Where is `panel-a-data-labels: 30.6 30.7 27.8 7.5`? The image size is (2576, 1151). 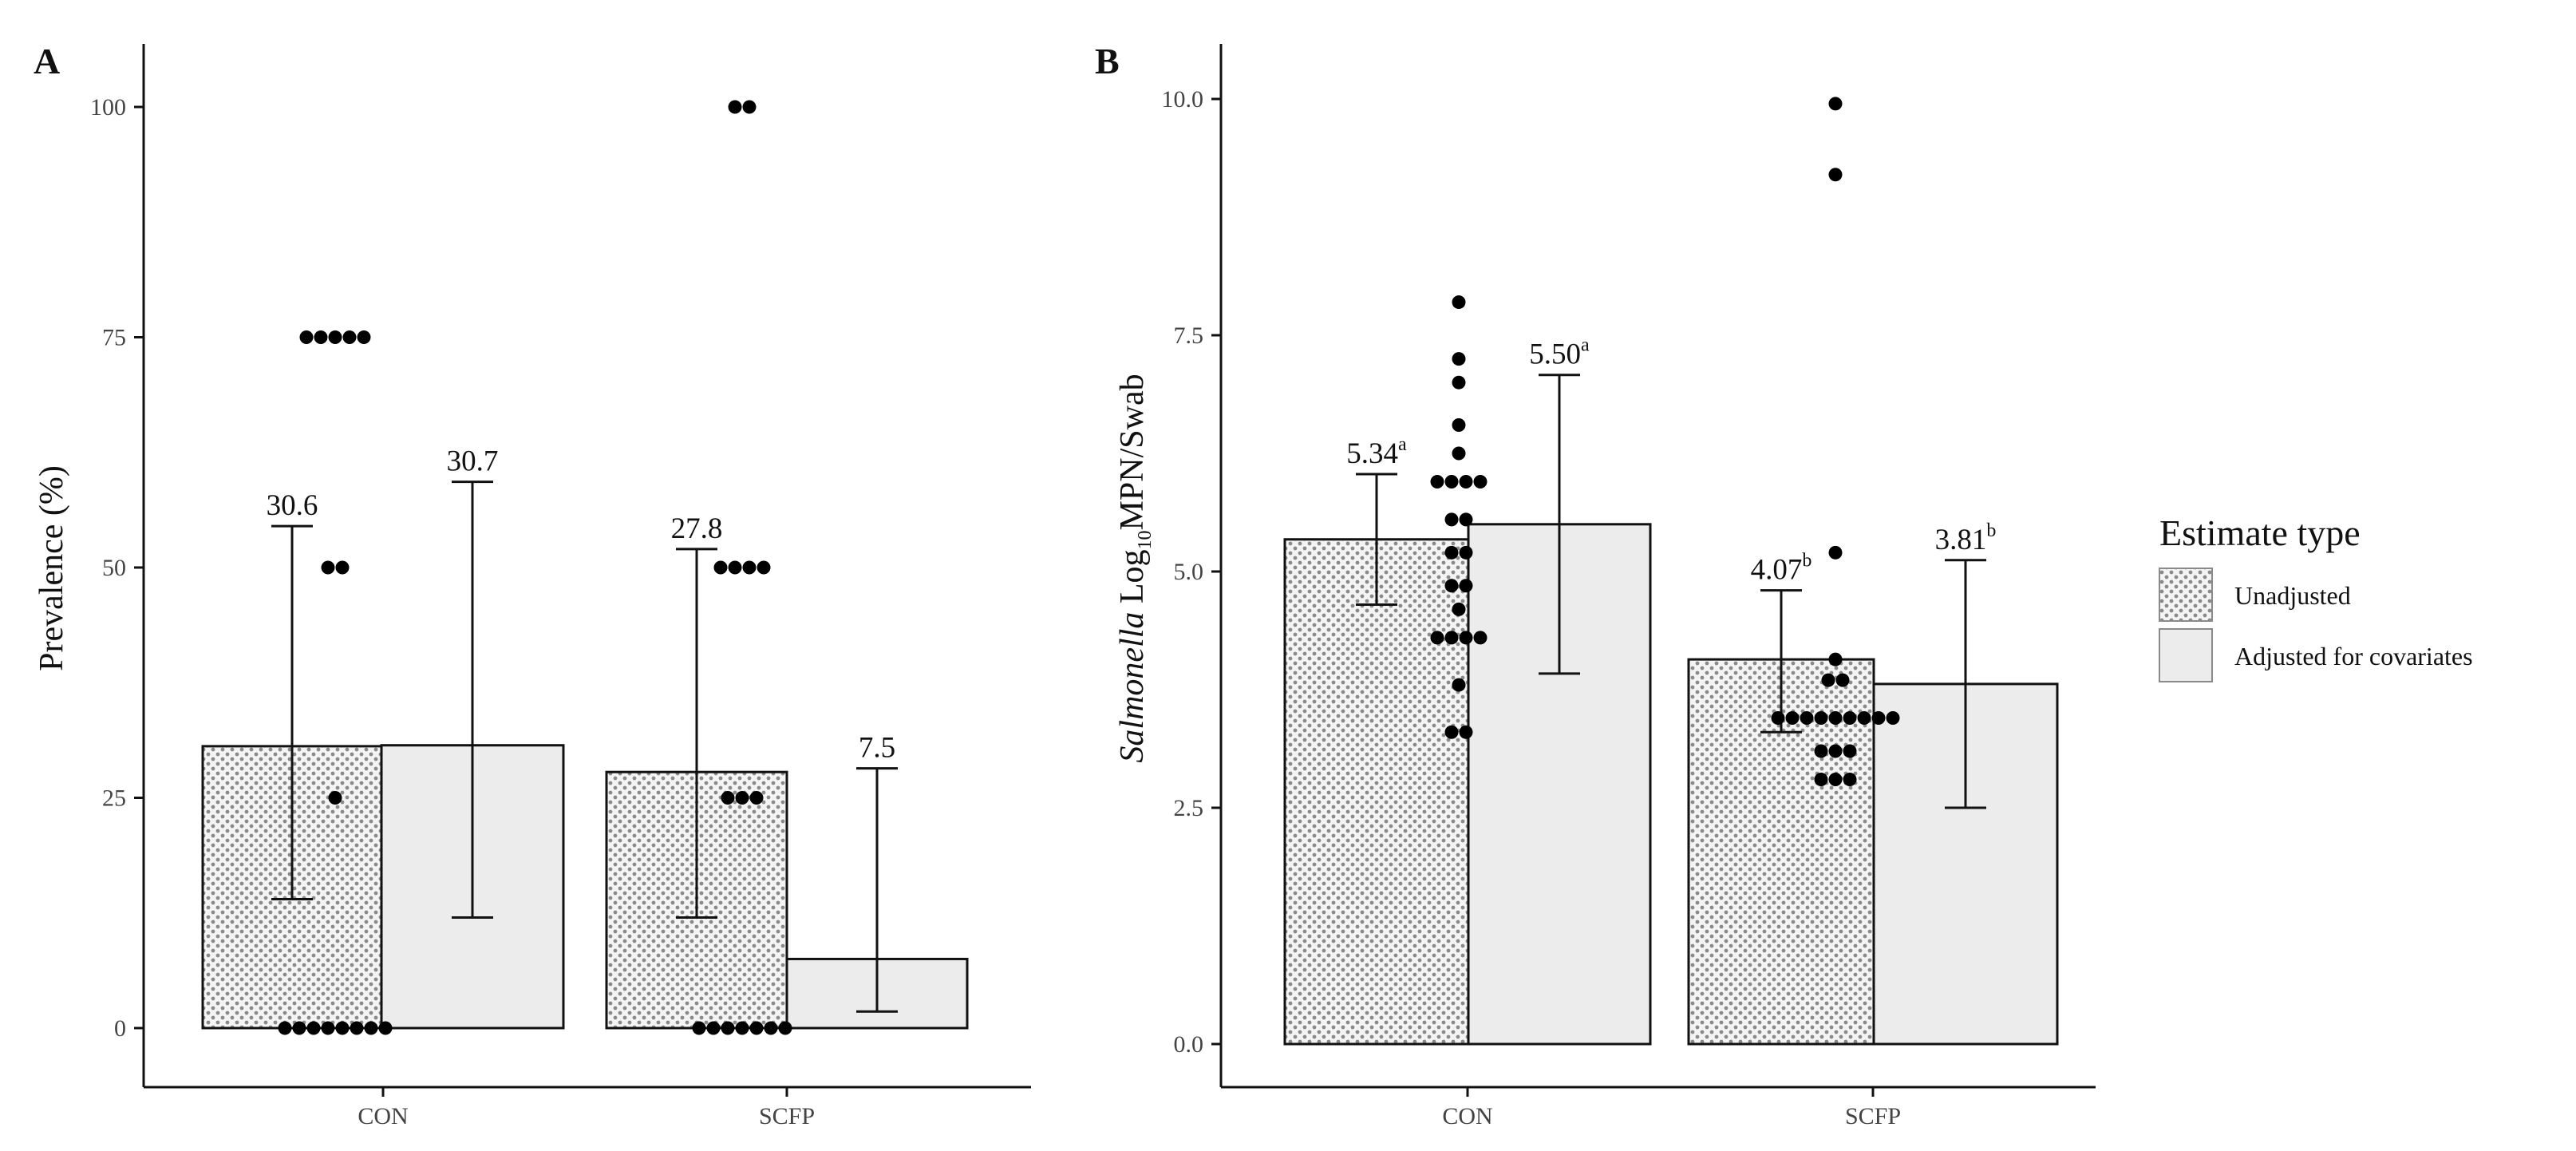
panel-a-data-labels: 30.6 30.7 27.8 7.5 is located at coordinates (581, 605).